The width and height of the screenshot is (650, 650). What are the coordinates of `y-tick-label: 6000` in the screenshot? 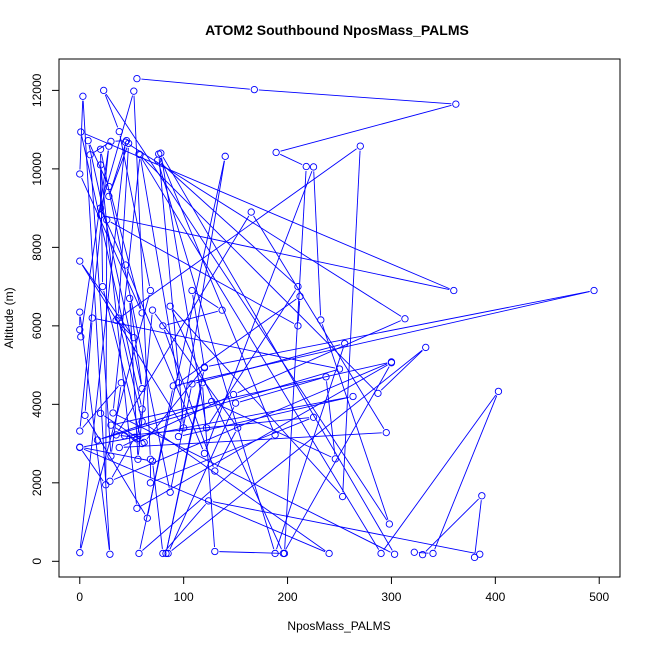 It's located at (37, 325).